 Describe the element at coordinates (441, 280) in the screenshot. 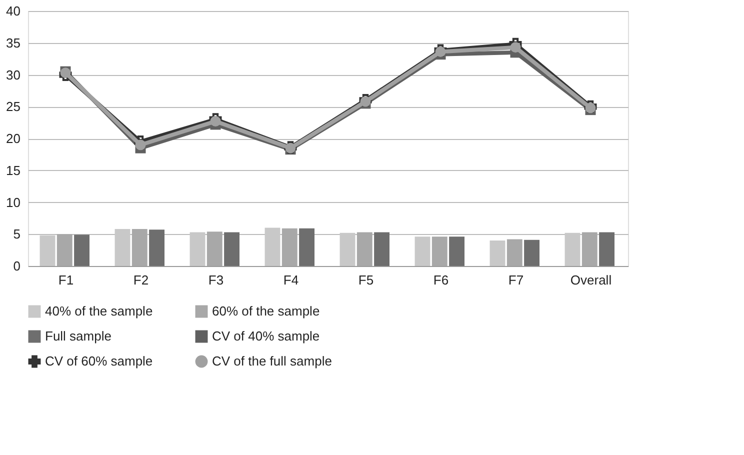

I see `x-tick-label: F6` at that location.